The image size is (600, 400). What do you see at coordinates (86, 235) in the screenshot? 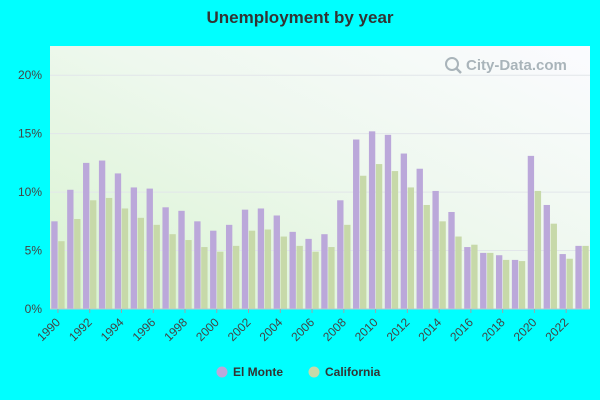
I see `bar-el-monte-1992` at bounding box center [86, 235].